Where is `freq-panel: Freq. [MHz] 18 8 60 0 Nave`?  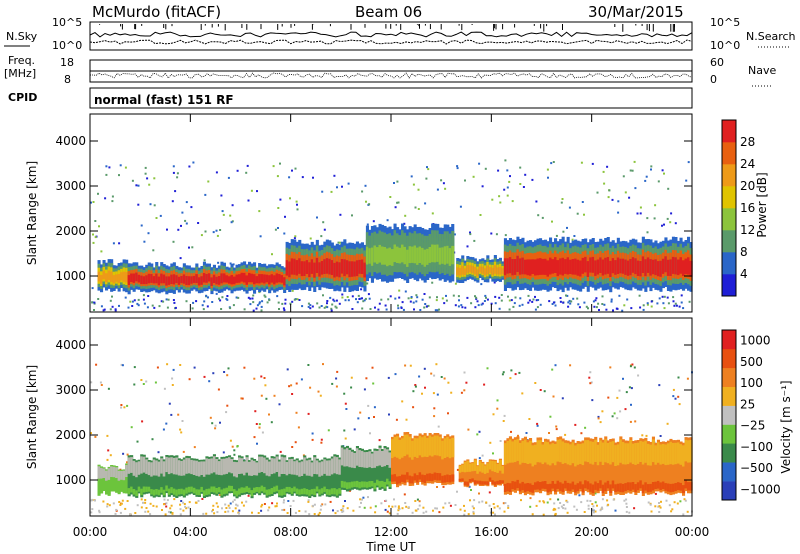
freq-panel: Freq. [MHz] 18 8 60 0 Nave is located at coordinates (390, 70).